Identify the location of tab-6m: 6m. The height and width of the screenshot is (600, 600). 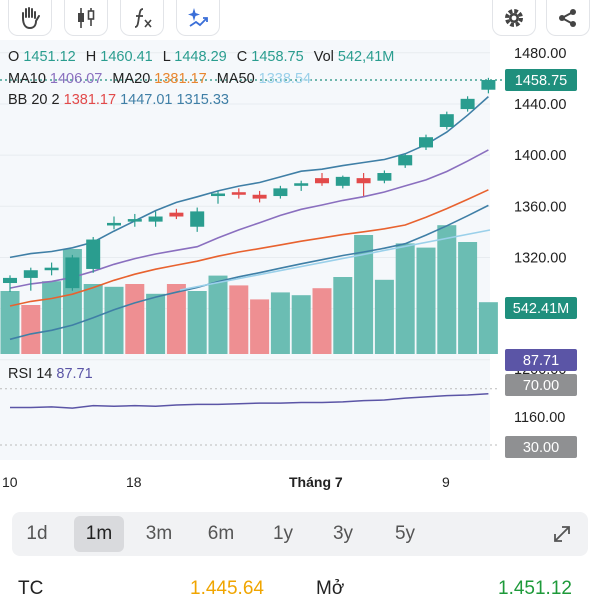
(221, 533).